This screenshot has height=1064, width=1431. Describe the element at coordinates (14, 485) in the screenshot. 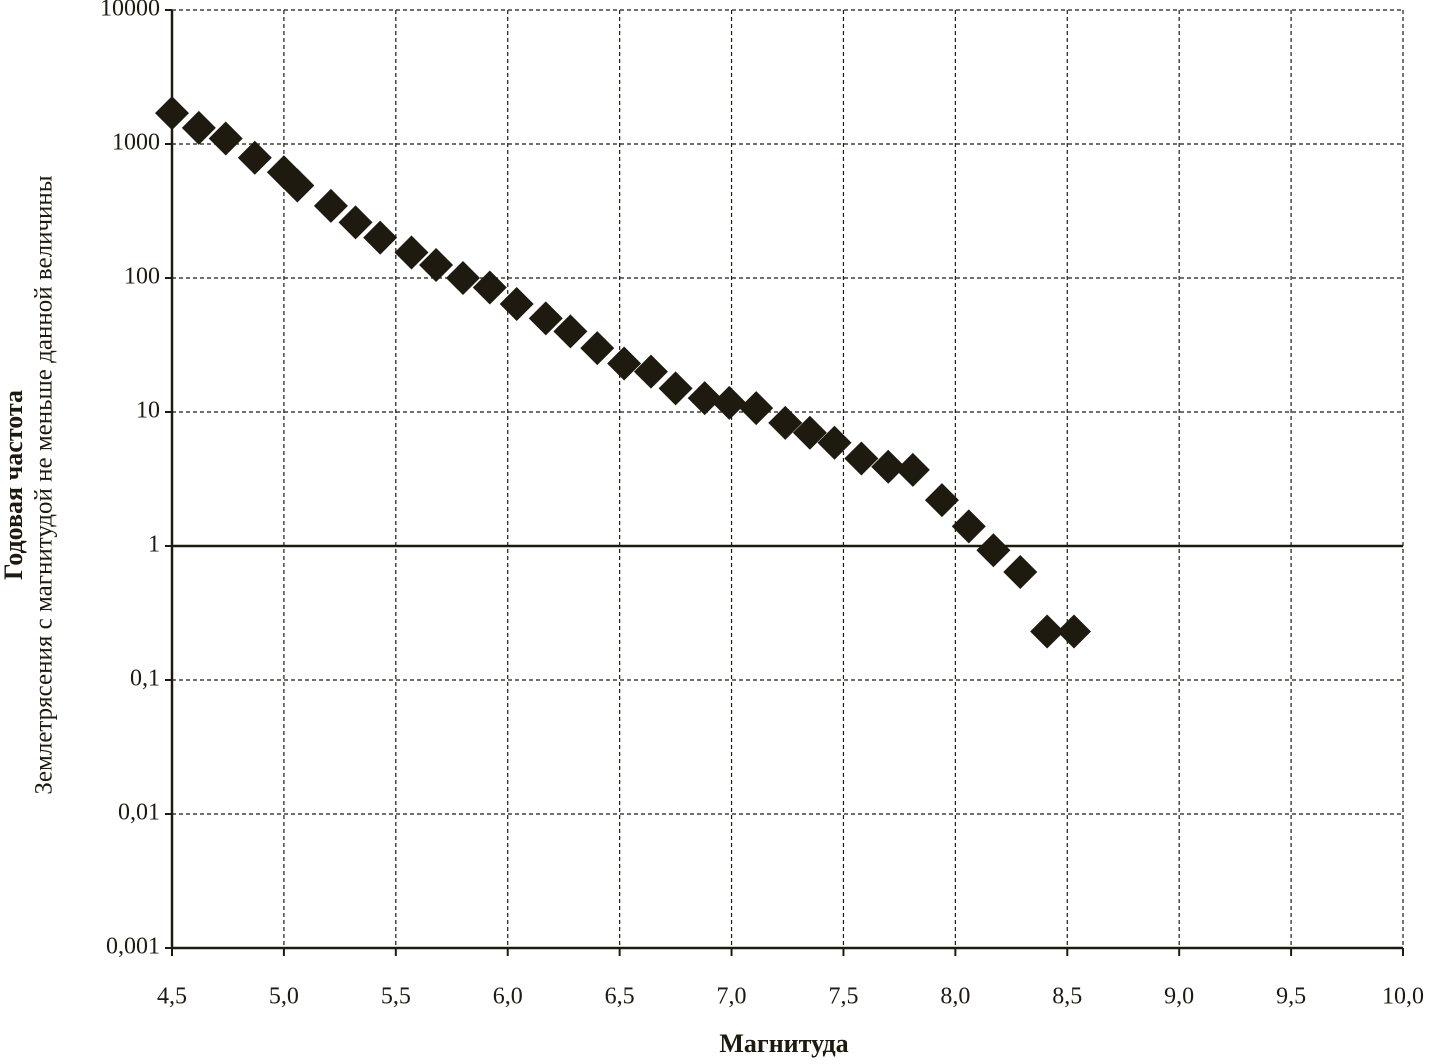

I see `y-axis-title: Годовая частота` at that location.